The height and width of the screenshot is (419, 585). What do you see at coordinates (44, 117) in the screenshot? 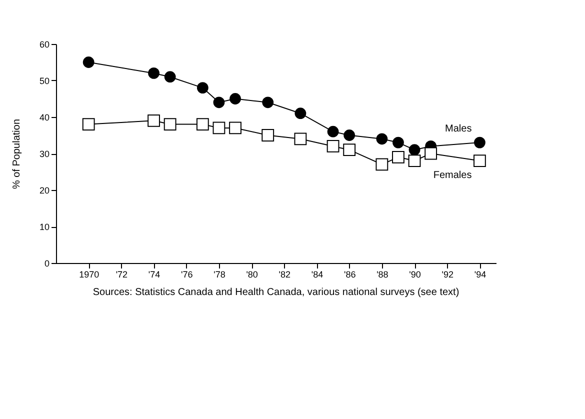
I see `y-tick-label: 40` at bounding box center [44, 117].